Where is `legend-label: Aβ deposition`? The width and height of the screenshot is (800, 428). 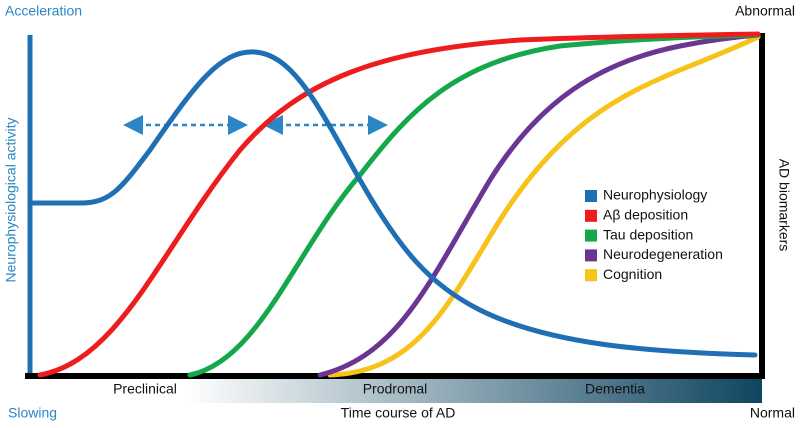 legend-label: Aβ deposition is located at coordinates (645, 215).